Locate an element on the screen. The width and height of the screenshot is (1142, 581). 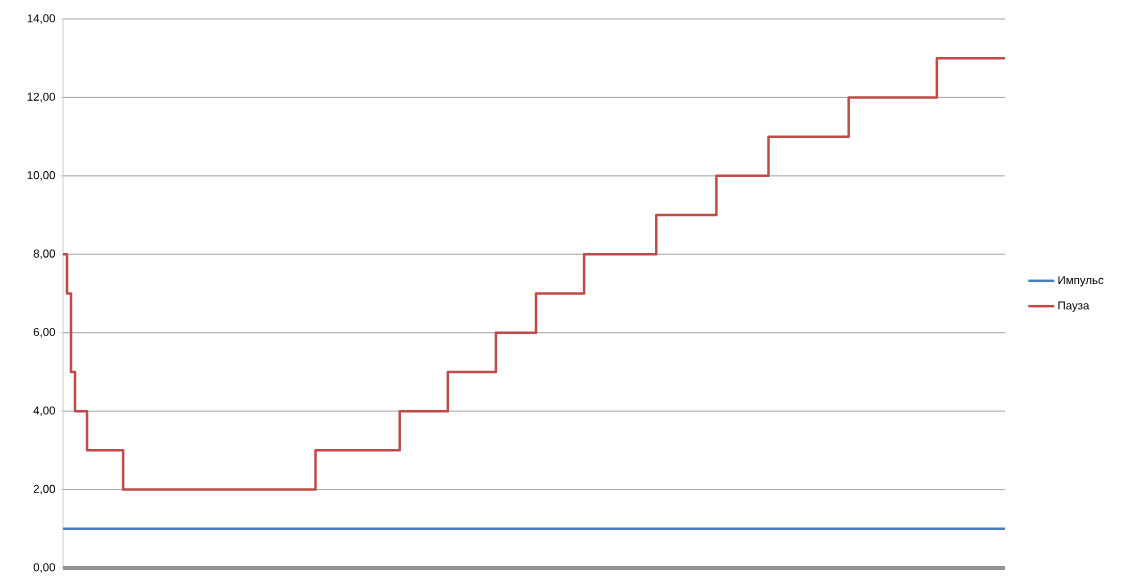
y-tick-label: 2,00 is located at coordinates (44, 489).